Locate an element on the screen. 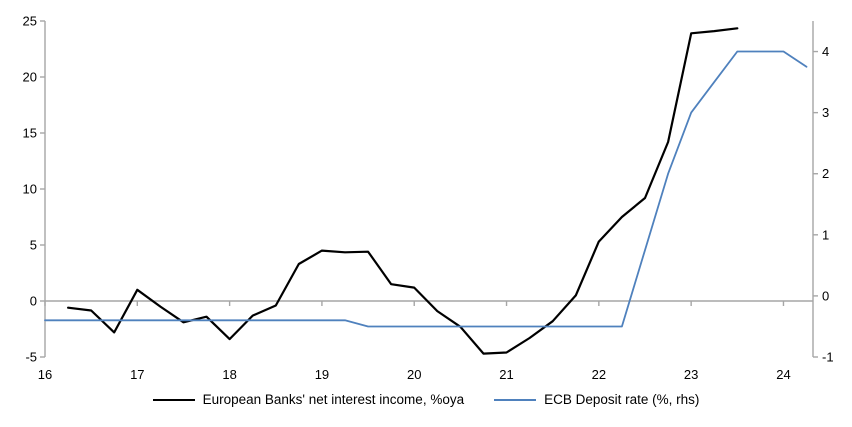 This screenshot has width=852, height=427. x-axis-tick-label: 16 is located at coordinates (45, 374).